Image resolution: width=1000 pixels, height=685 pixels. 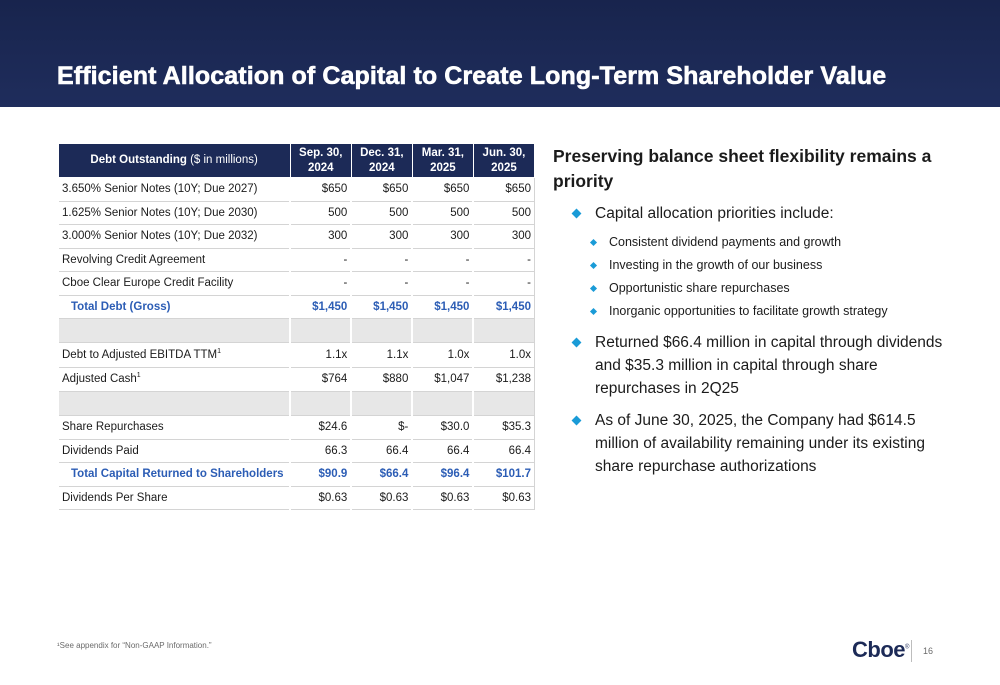 What do you see at coordinates (907, 647) in the screenshot?
I see `registered-mark: ®` at bounding box center [907, 647].